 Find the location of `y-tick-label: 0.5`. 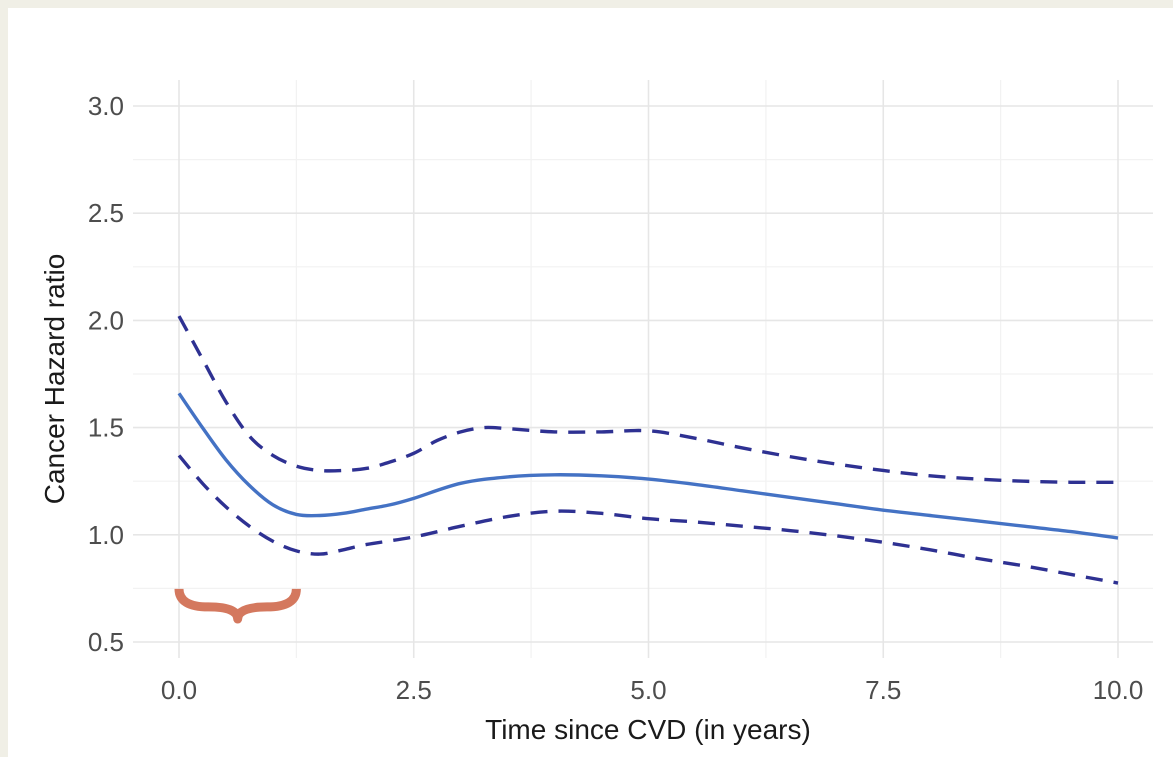

y-tick-label: 0.5 is located at coordinates (106, 642).